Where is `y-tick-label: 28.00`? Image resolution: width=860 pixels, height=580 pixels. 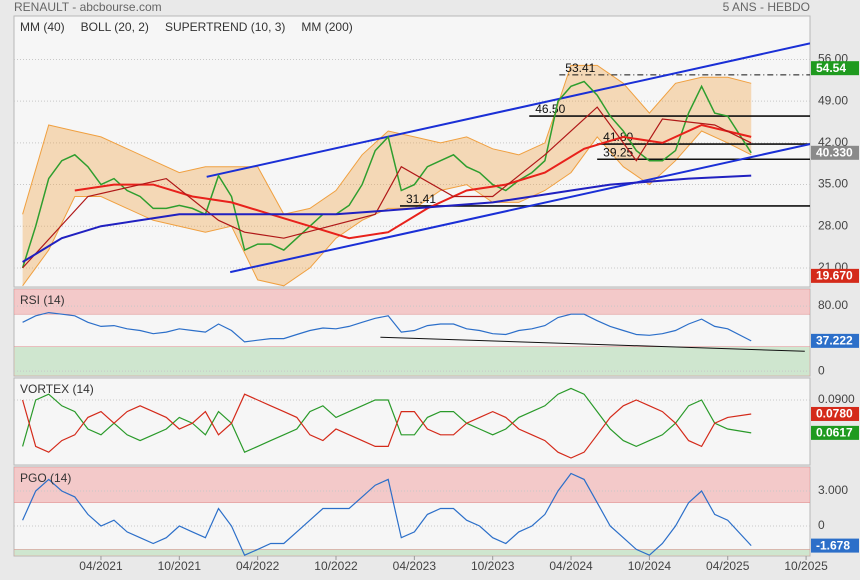 y-tick-label: 28.00 is located at coordinates (833, 225).